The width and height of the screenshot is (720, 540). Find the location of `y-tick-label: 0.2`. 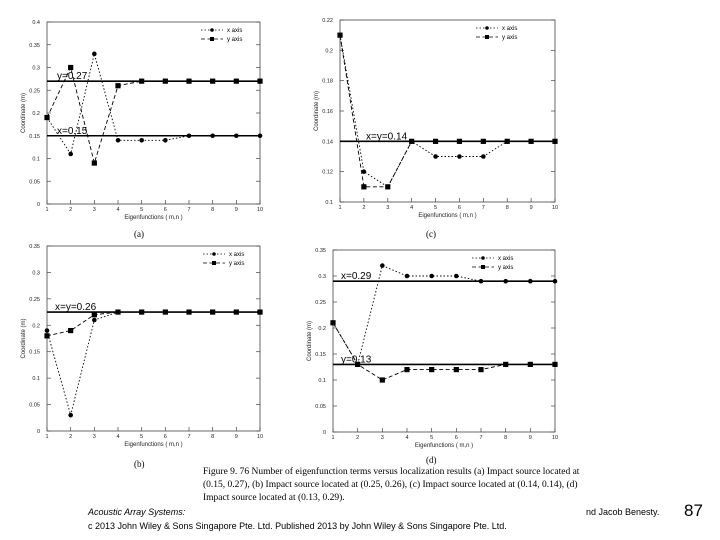

y-tick-label: 0.2 is located at coordinates (322, 329).